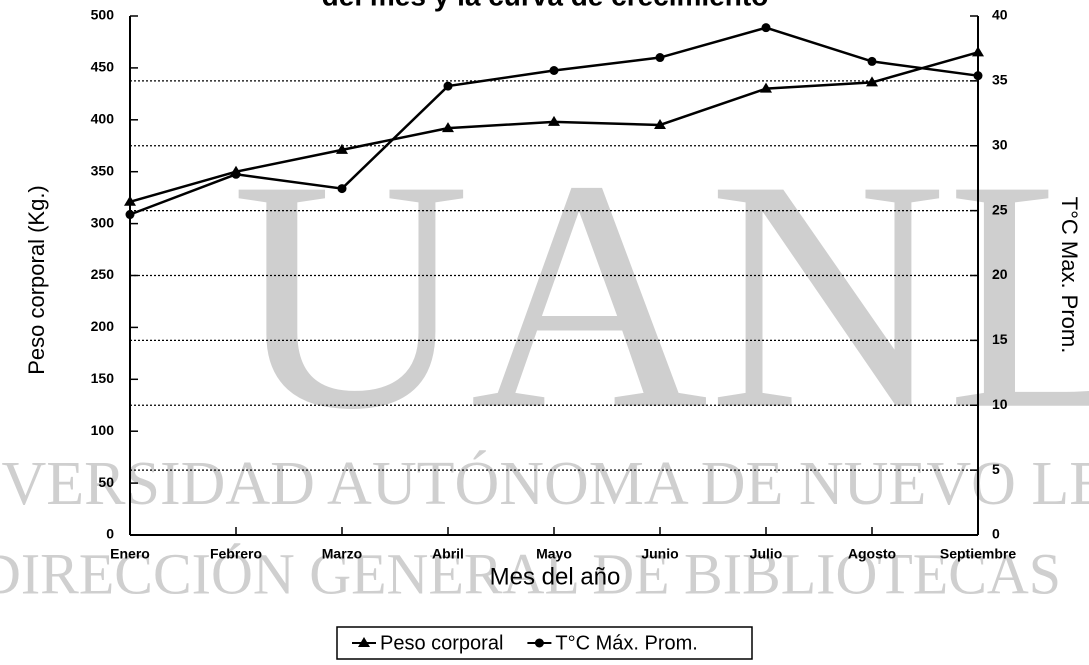  Describe the element at coordinates (1000, 274) in the screenshot. I see `y2-tick-label: 20` at that location.